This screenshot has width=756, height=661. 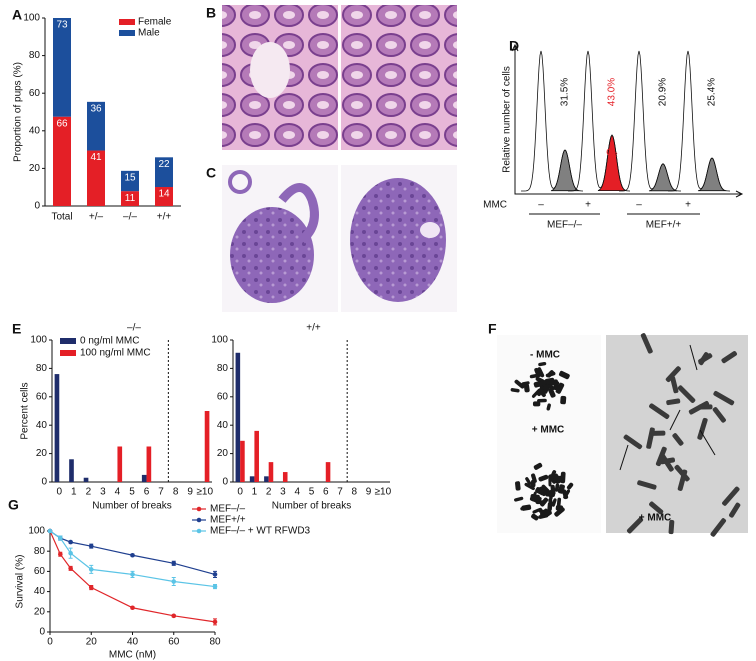 I want to click on y-axis-label: Percent cells, so click(x=25, y=410).